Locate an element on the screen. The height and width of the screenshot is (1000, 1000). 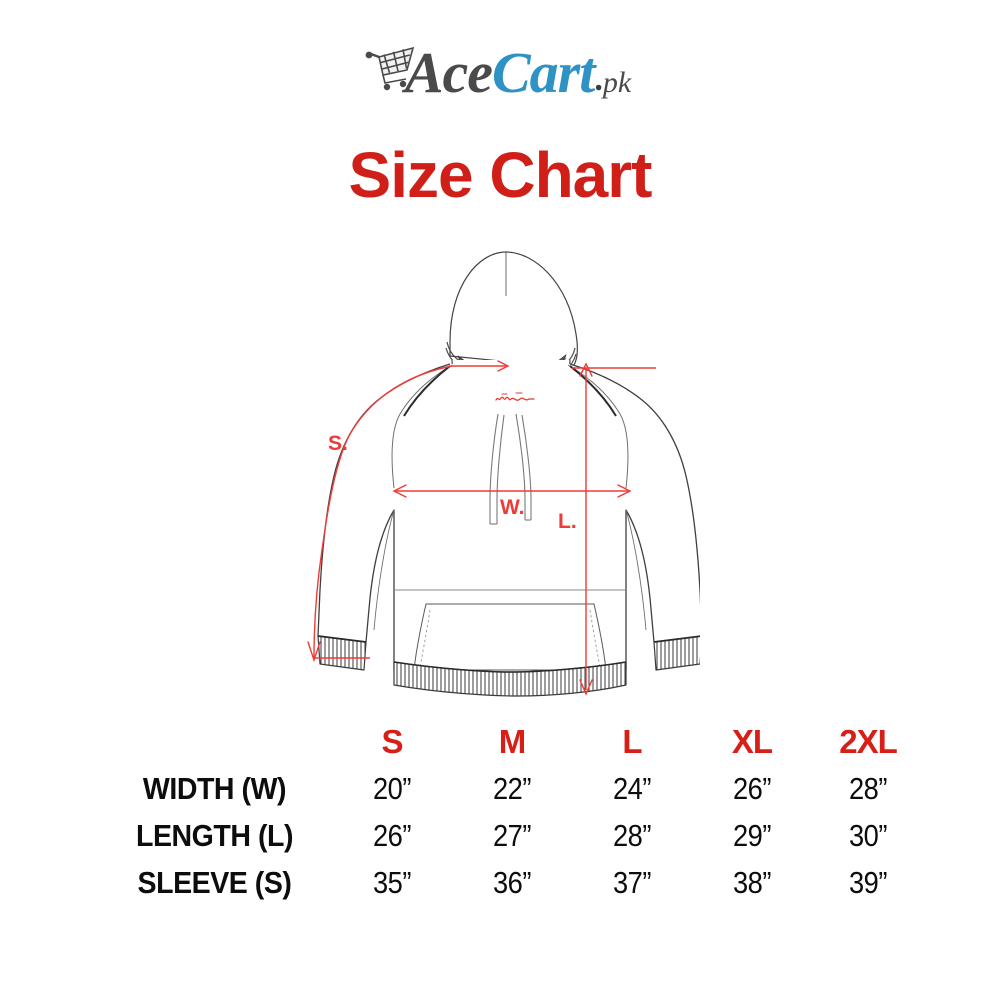
cell-width-s: 20” is located at coordinates (392, 788).